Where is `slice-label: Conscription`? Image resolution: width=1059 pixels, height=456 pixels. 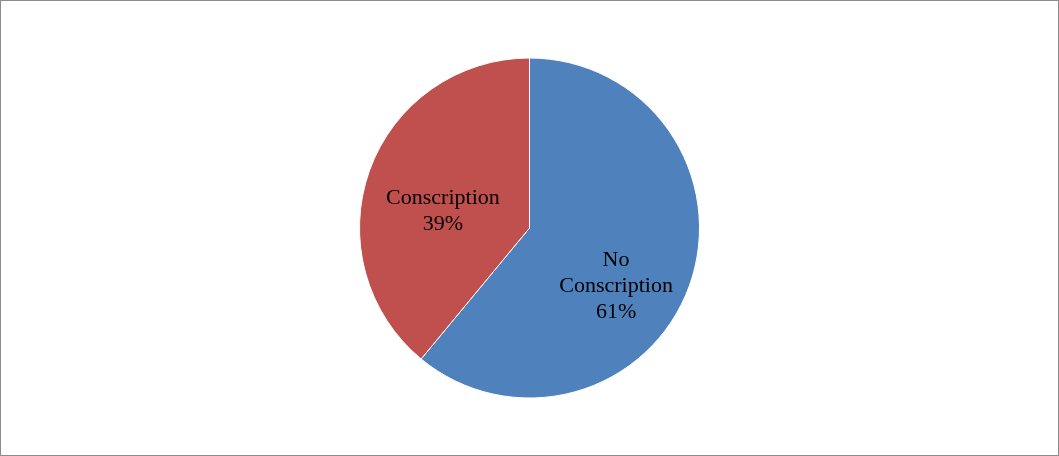
slice-label: Conscription is located at coordinates (443, 196).